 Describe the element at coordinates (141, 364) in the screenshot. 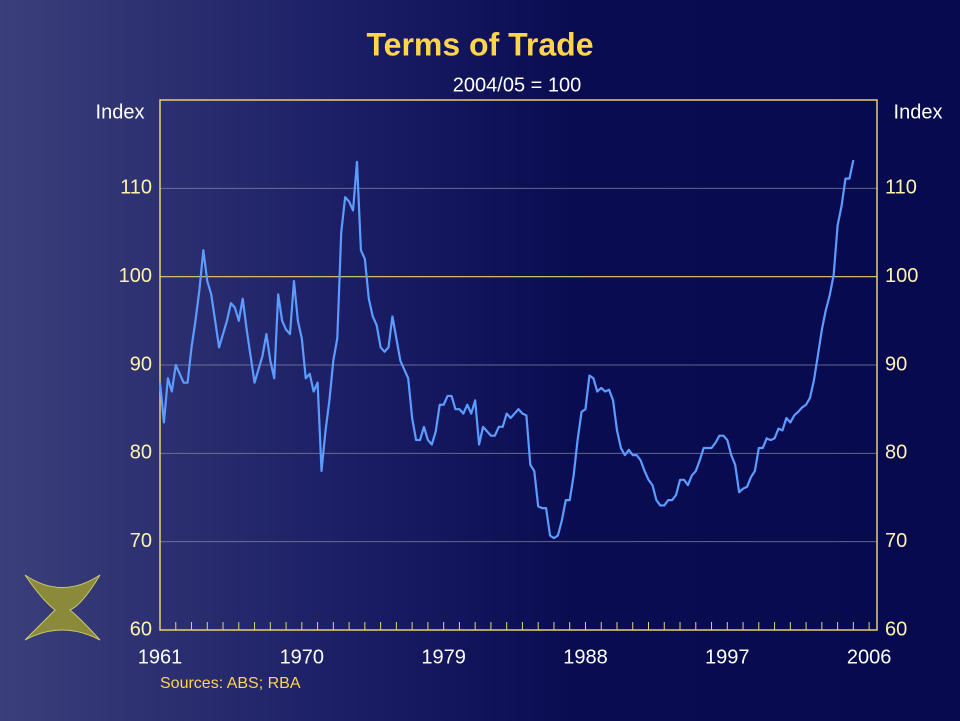

I see `y-tick-label: 90` at that location.